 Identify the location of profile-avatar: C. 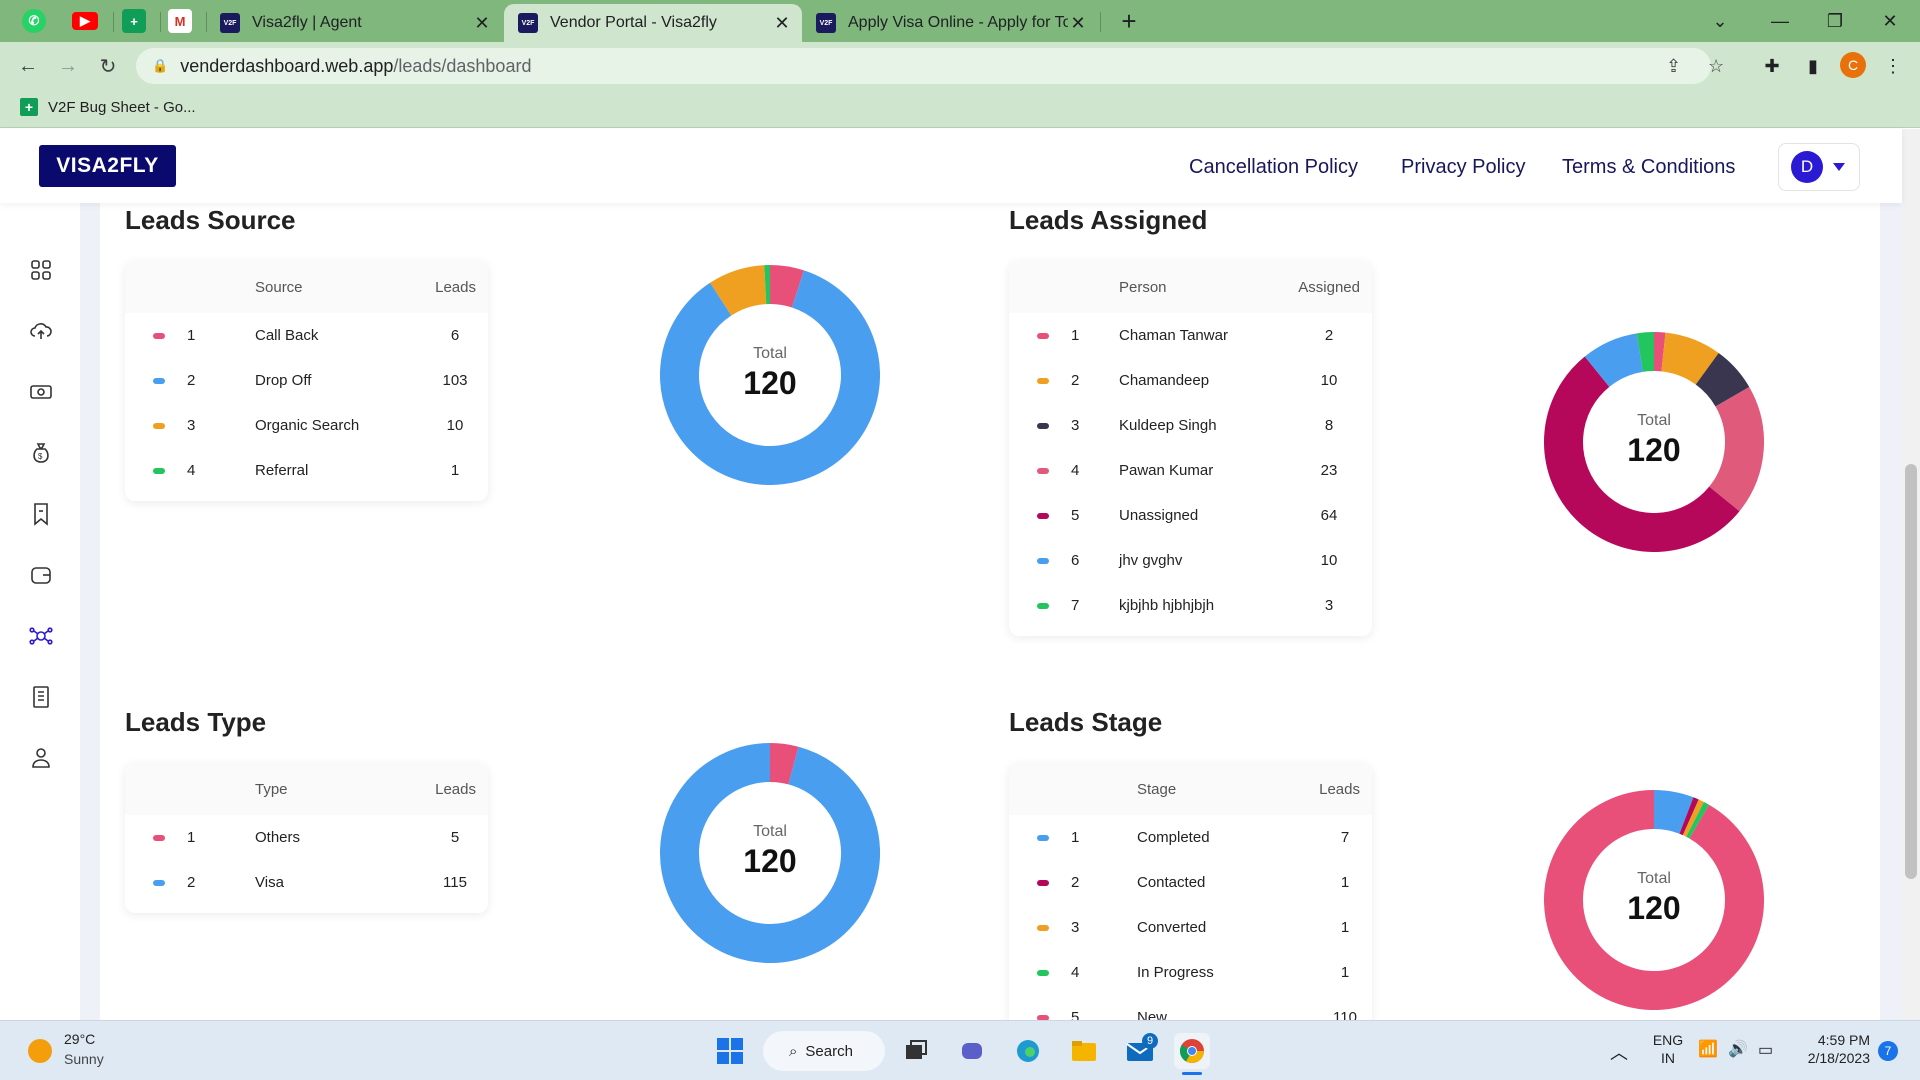
(1853, 65).